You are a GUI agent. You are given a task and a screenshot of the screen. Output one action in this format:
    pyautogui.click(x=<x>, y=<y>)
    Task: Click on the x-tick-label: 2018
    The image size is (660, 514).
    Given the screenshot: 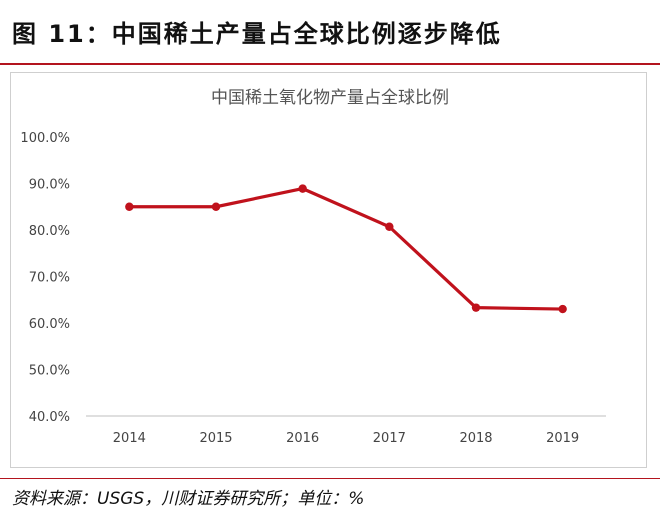 What is the action you would take?
    pyautogui.click(x=475, y=438)
    